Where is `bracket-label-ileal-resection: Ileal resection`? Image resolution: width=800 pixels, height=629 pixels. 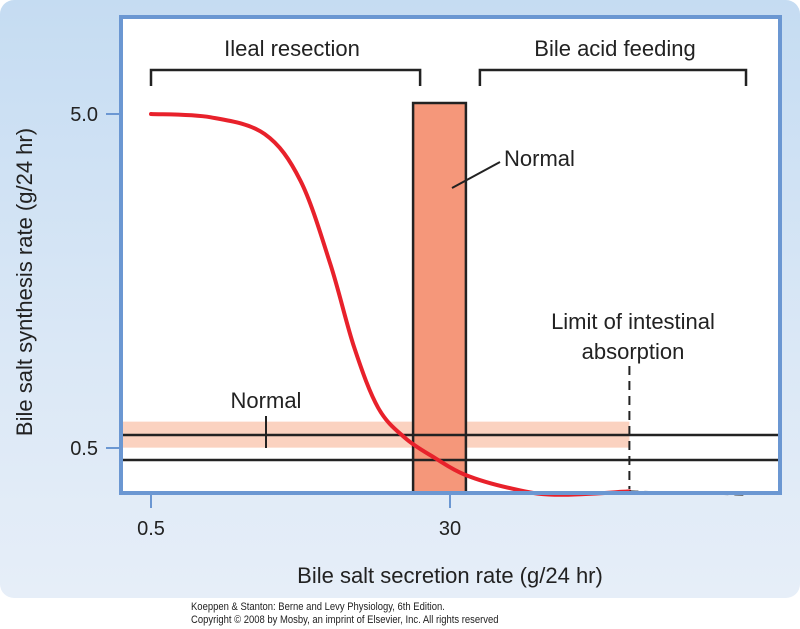
bracket-label-ileal-resection: Ileal resection is located at coordinates (292, 48).